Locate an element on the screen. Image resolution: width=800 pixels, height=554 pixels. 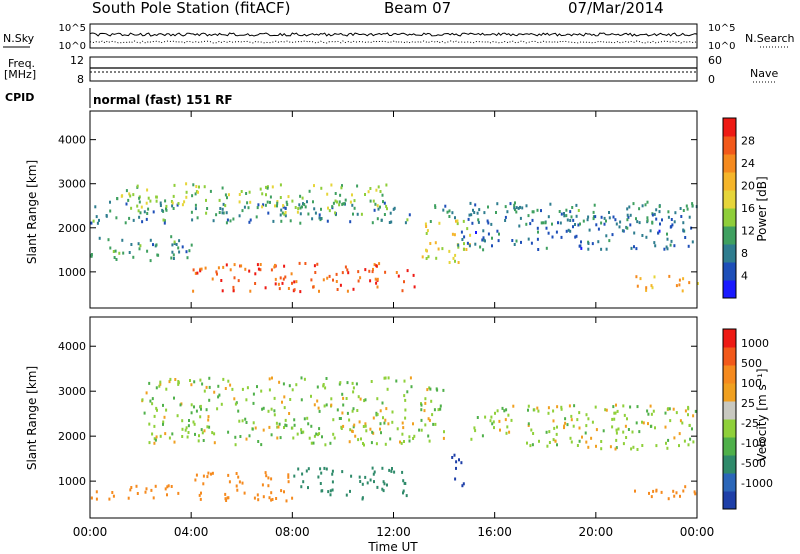
colorbar-tick-label: 1000 is located at coordinates (755, 343).